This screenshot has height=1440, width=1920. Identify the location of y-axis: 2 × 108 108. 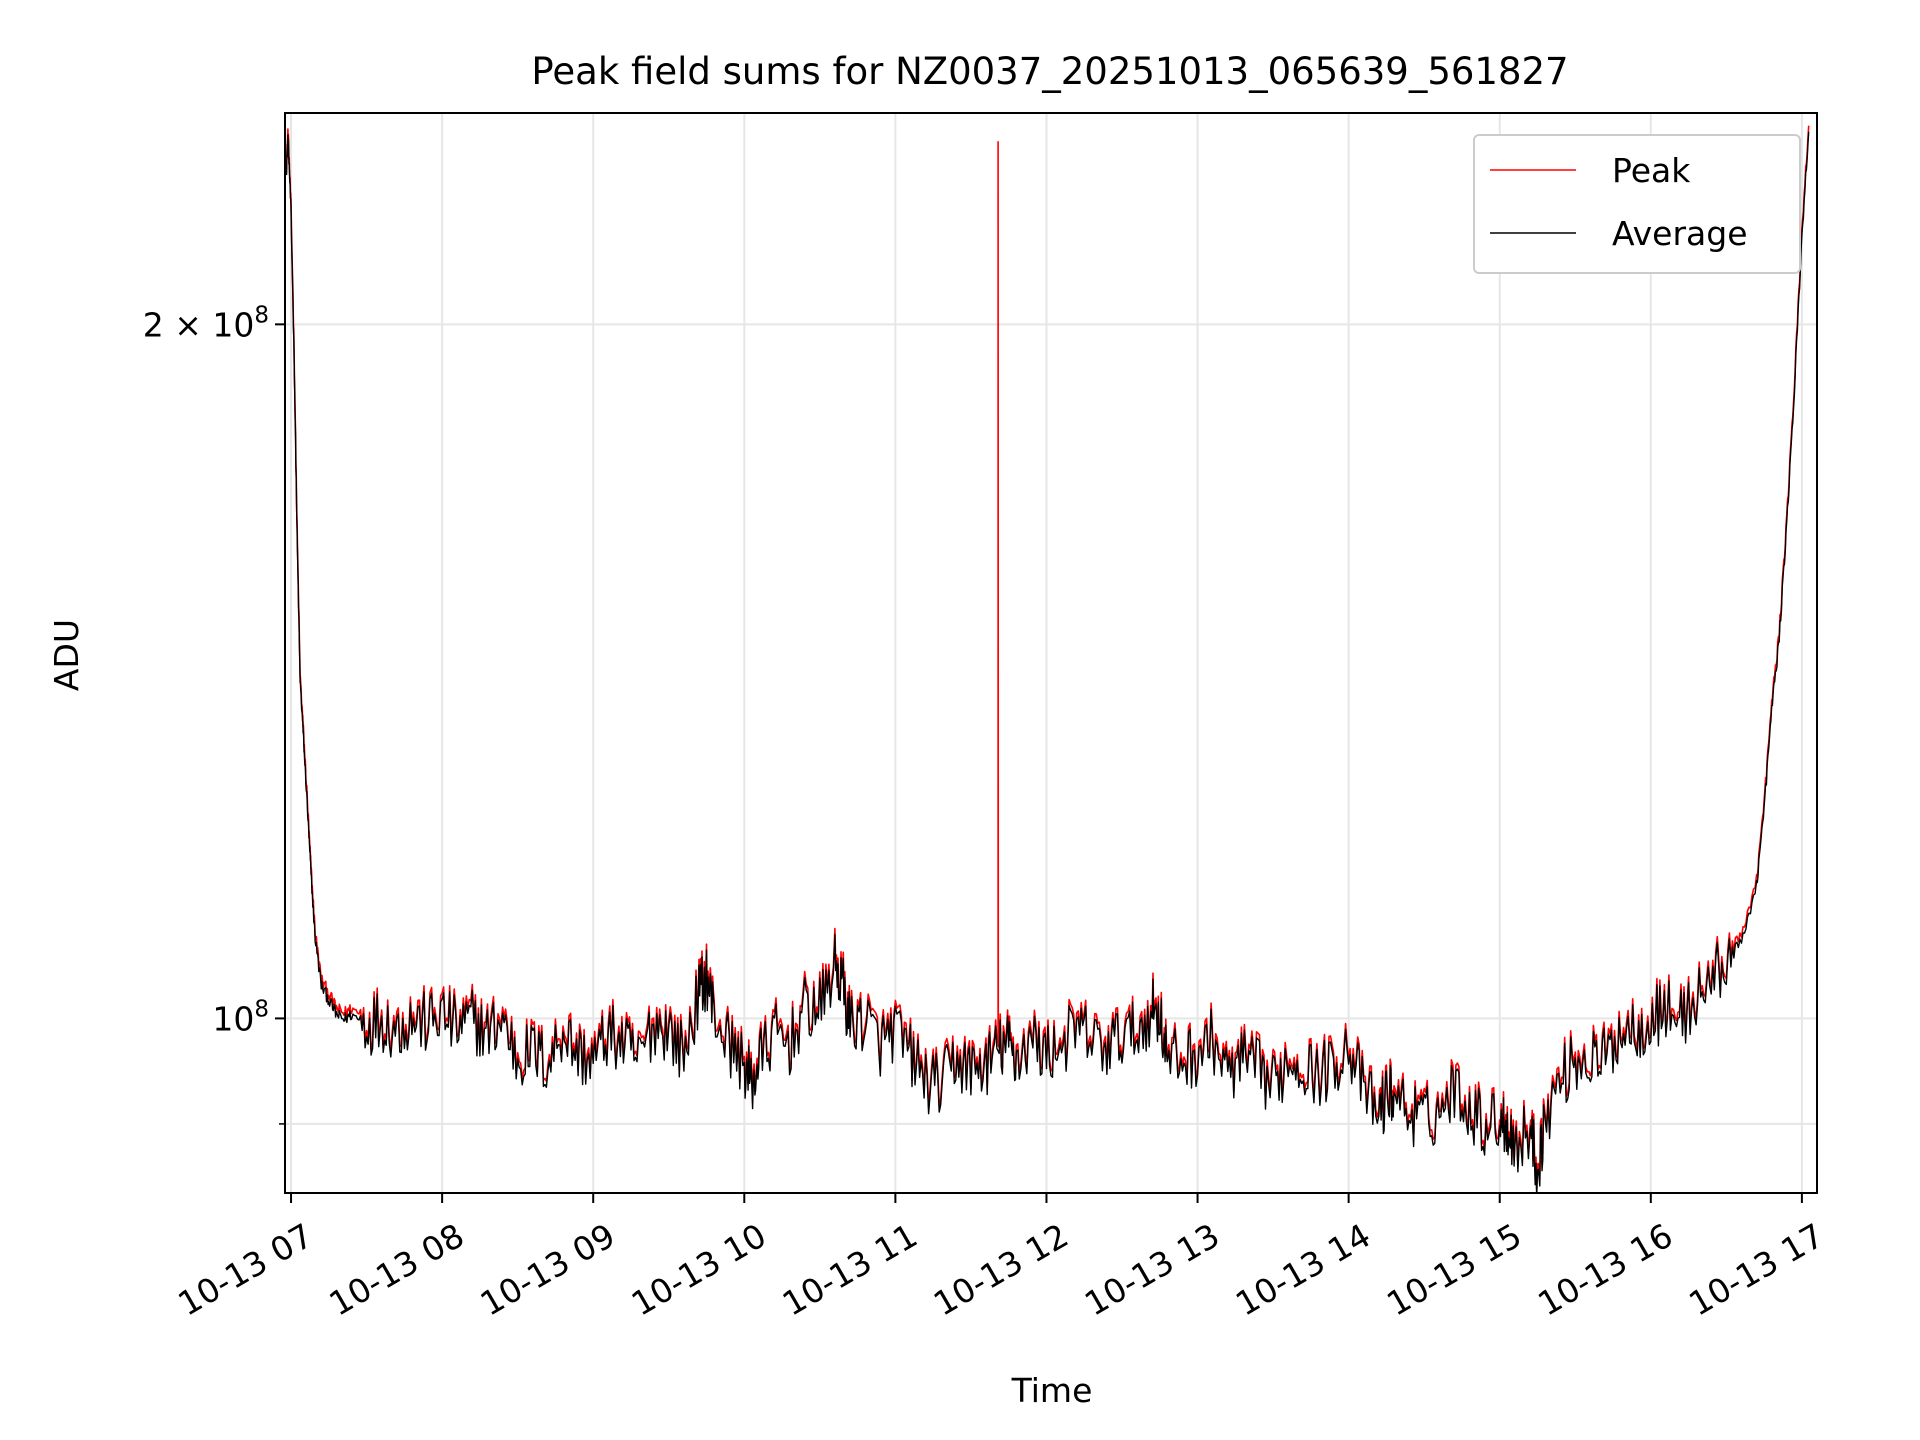
(214, 713).